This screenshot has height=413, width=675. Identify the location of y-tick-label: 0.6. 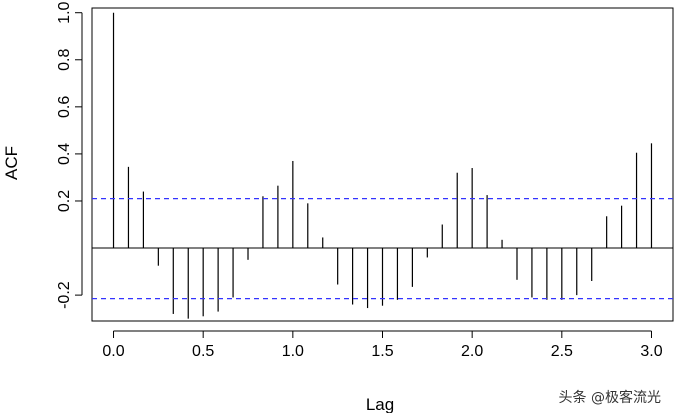
(64, 107).